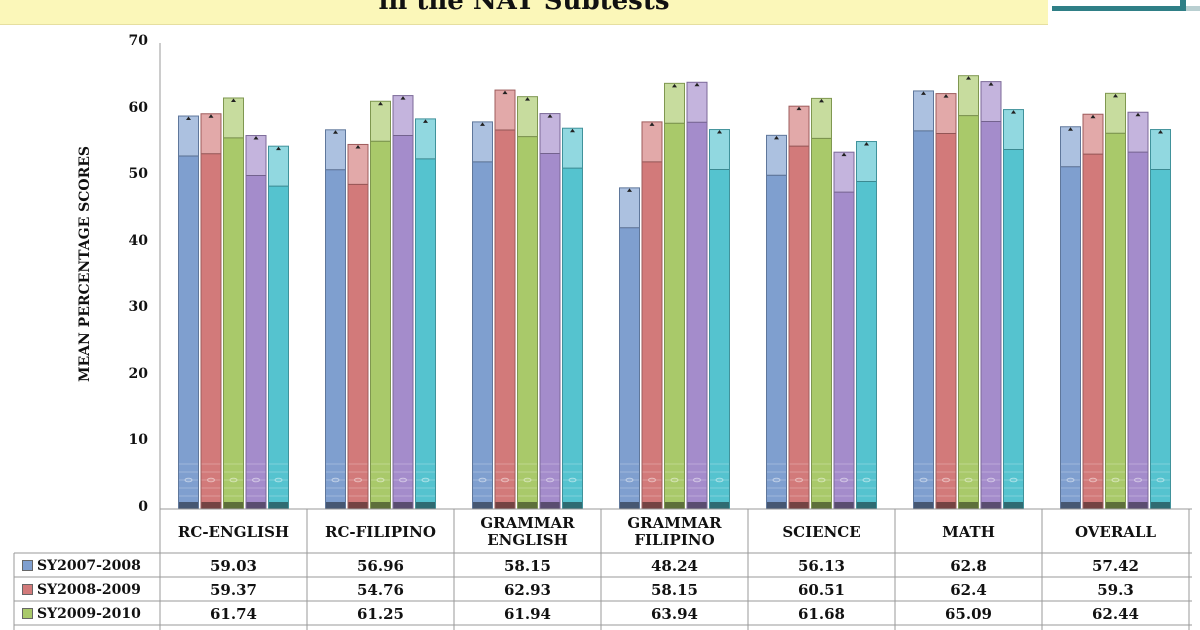 The image size is (1200, 630). What do you see at coordinates (821, 531) in the screenshot?
I see `category-label: SCIENCE` at bounding box center [821, 531].